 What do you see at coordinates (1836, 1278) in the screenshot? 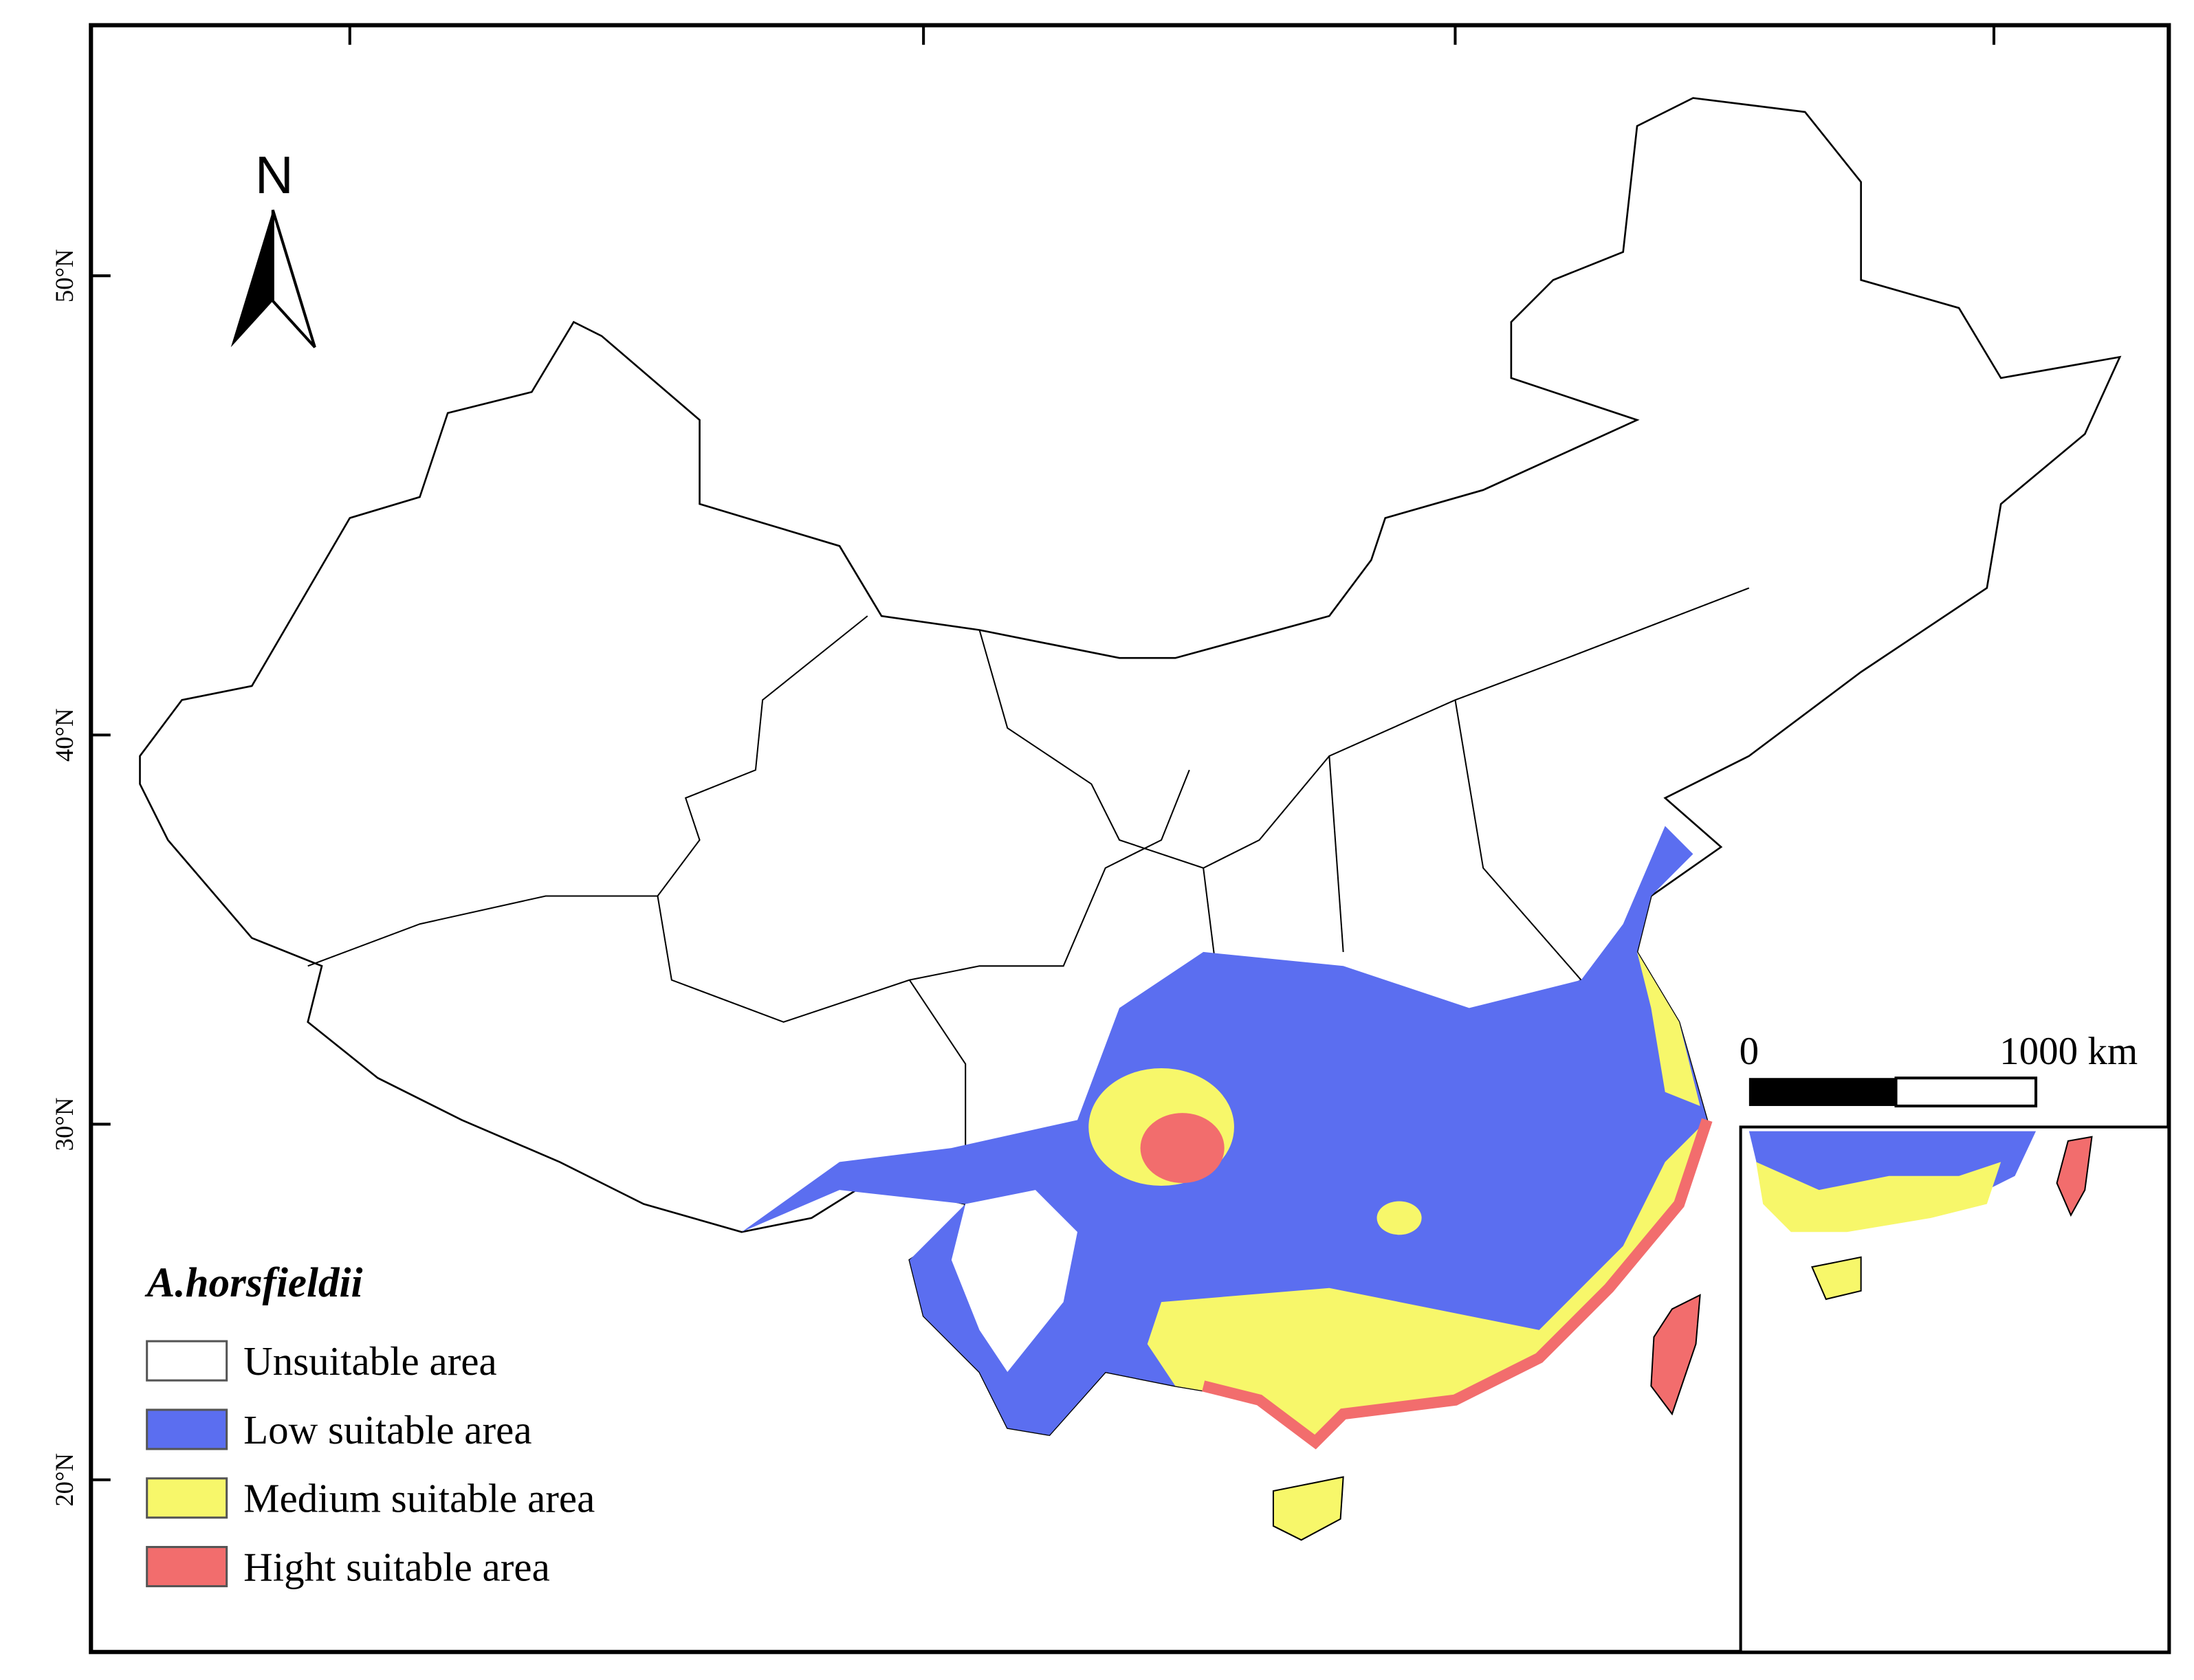
I see `inset-hainan` at bounding box center [1836, 1278].